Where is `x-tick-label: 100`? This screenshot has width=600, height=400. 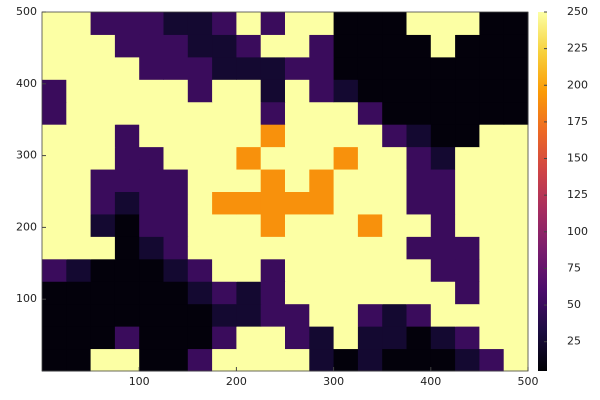 x-tick-label: 100 is located at coordinates (139, 381).